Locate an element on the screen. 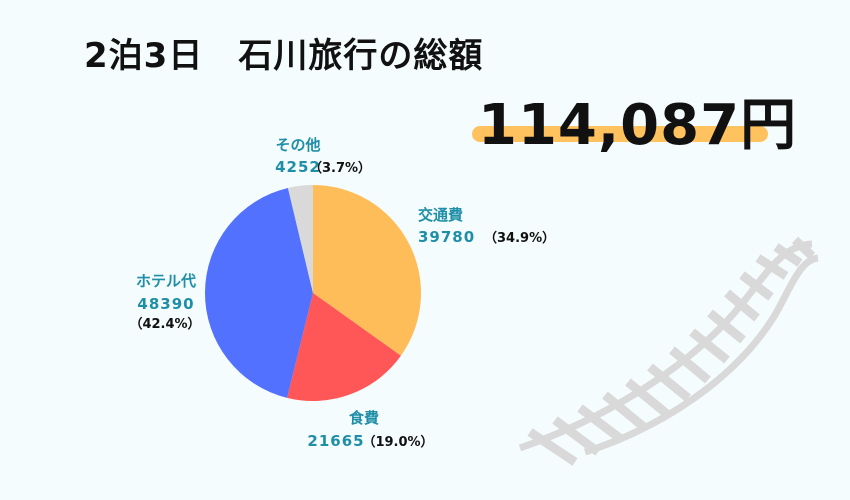  slice-label-1: 交通費 is located at coordinates (440, 215).